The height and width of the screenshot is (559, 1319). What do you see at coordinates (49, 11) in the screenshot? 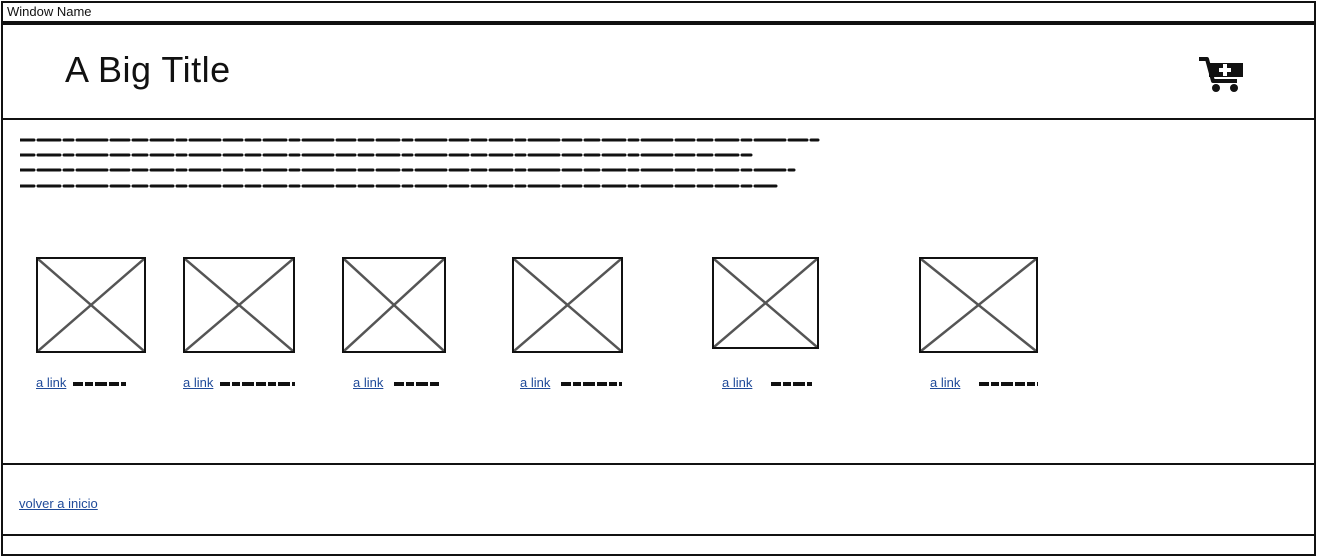
I see `window-title: Window Name` at bounding box center [49, 11].